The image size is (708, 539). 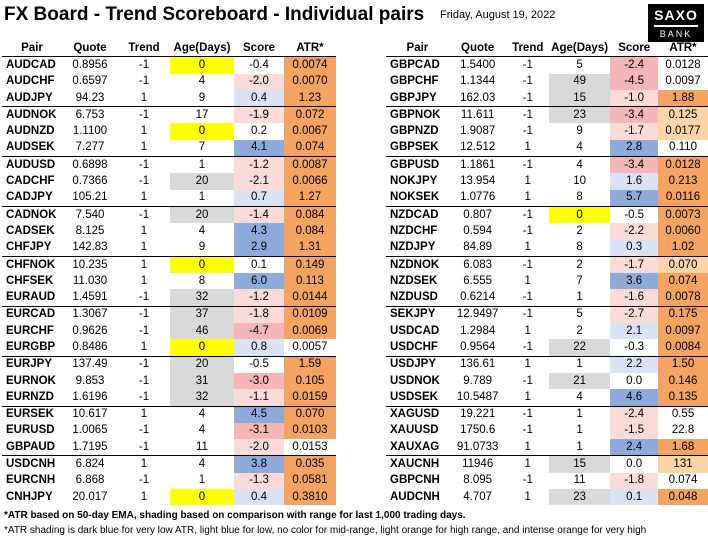 I want to click on table-row: EURJPY 137.49 -1 20 -0.5 1.59, so click(x=169, y=364).